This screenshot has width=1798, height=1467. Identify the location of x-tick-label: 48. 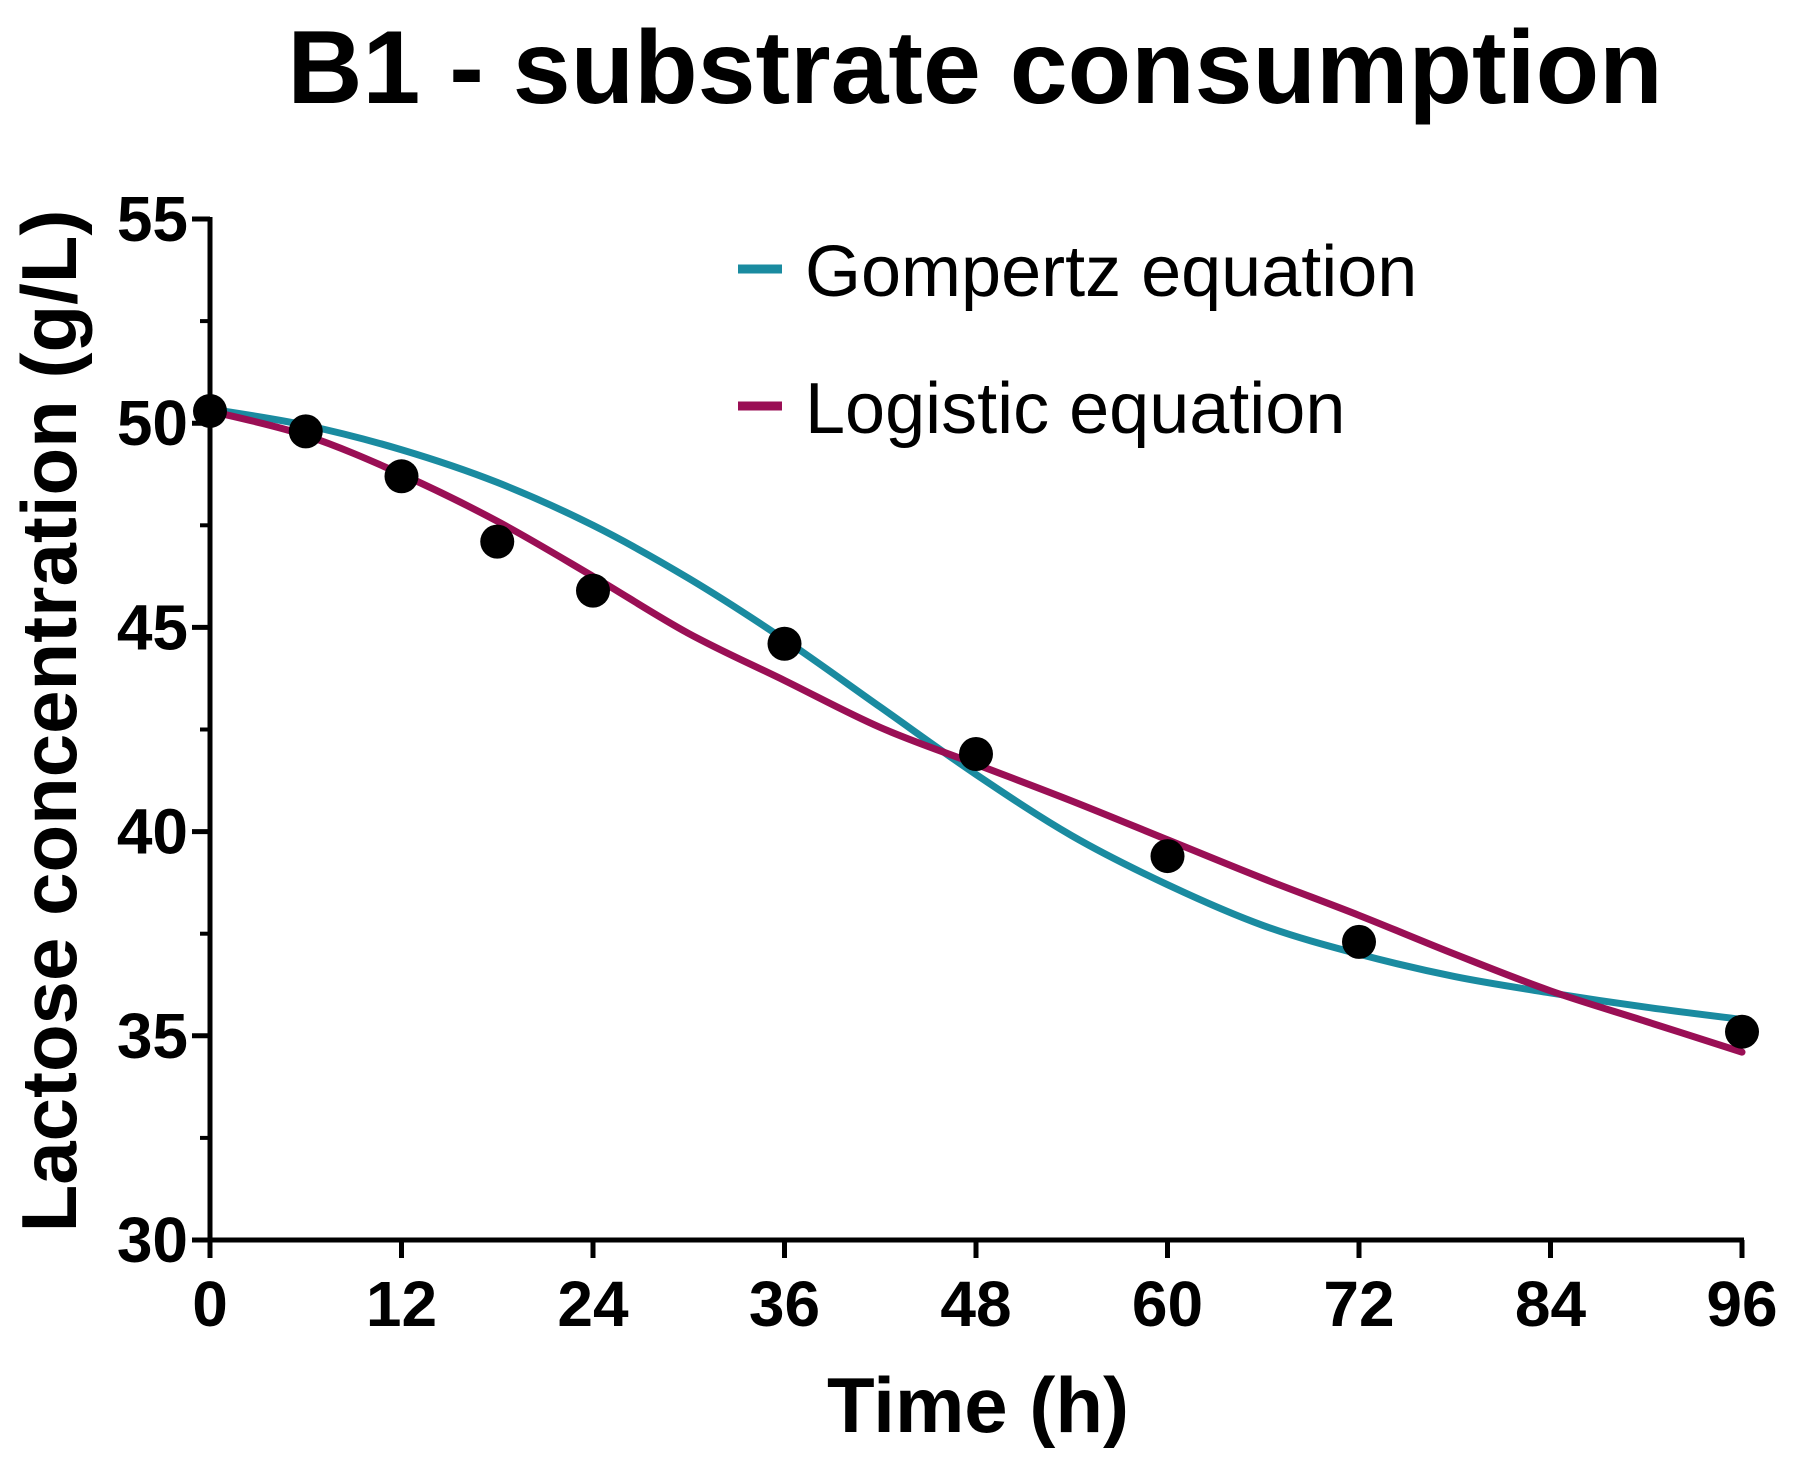
(975, 1304).